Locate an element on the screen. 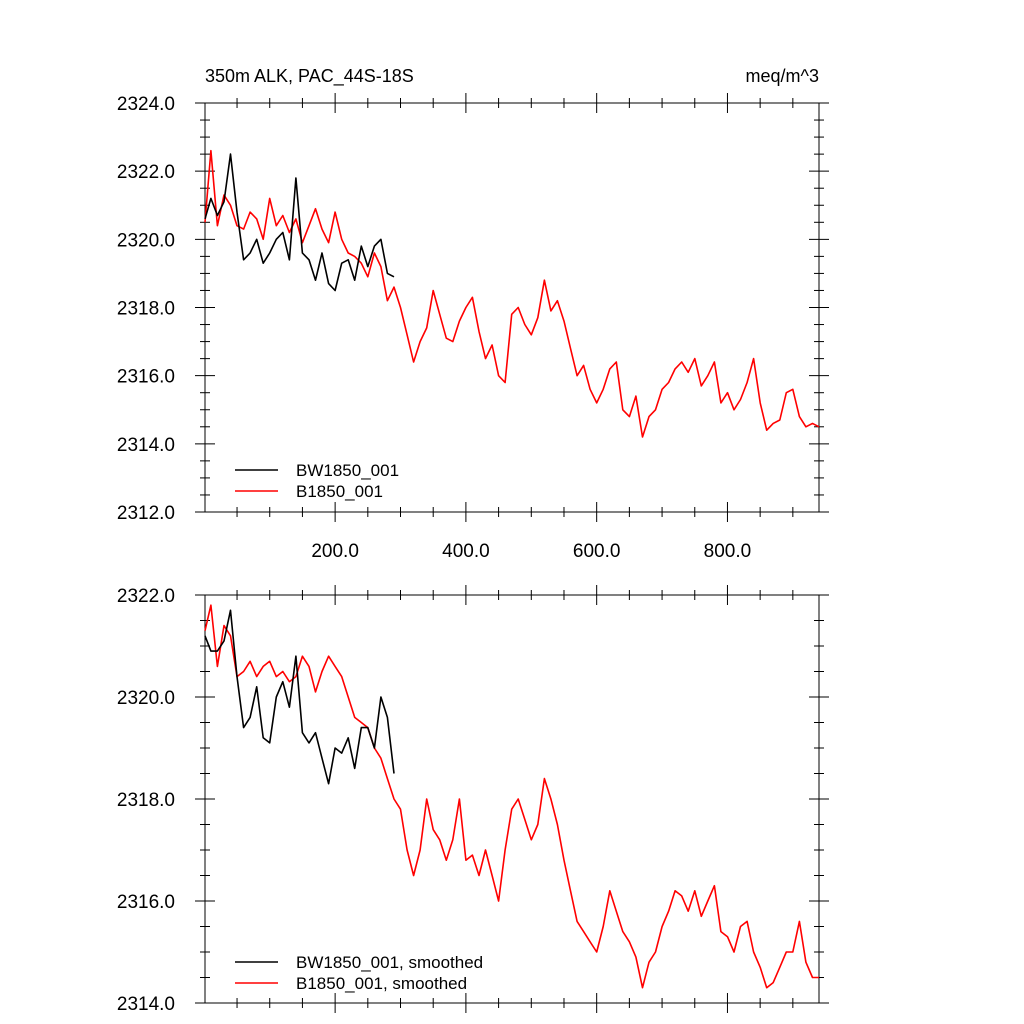  x-tick-label: 600.0 is located at coordinates (597, 551).